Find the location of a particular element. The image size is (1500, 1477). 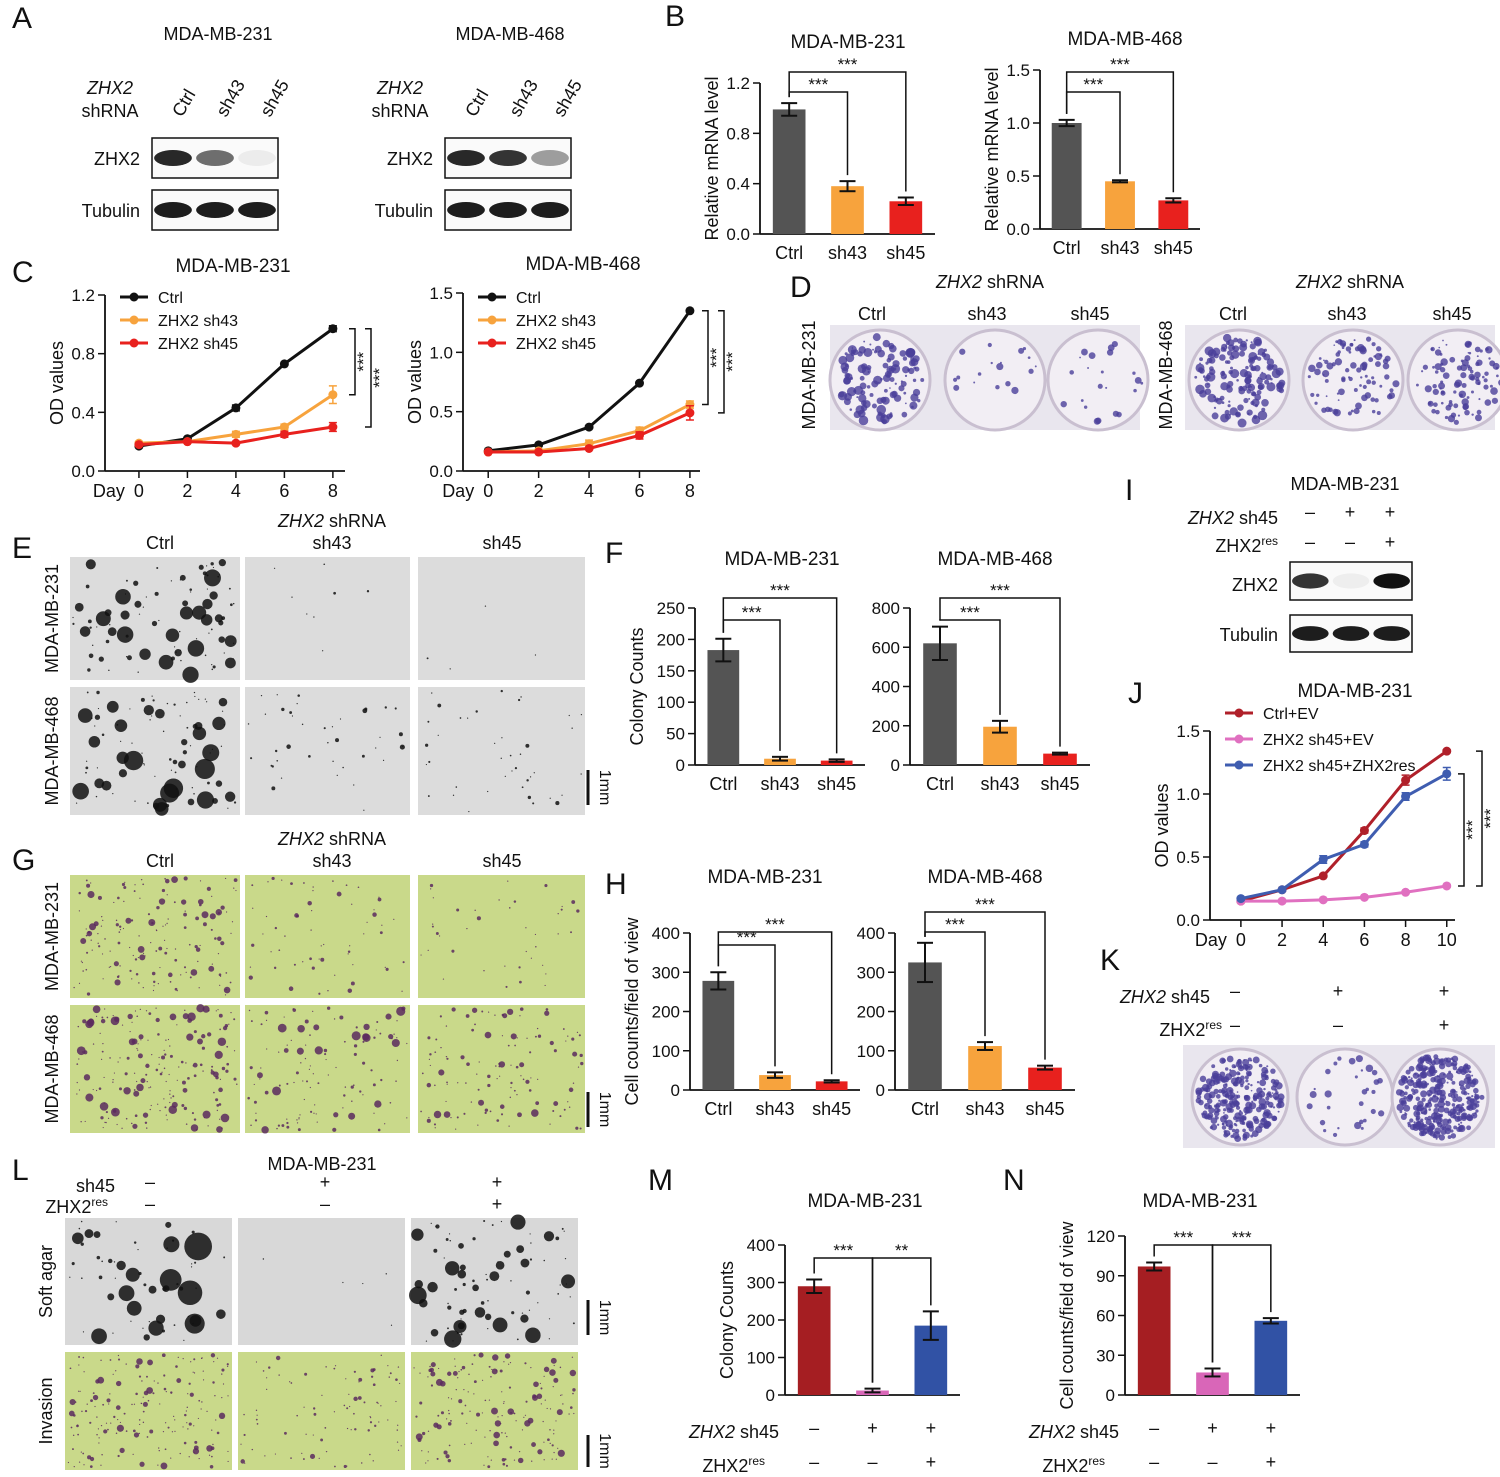

label: ZHX2 is located at coordinates (410, 159).